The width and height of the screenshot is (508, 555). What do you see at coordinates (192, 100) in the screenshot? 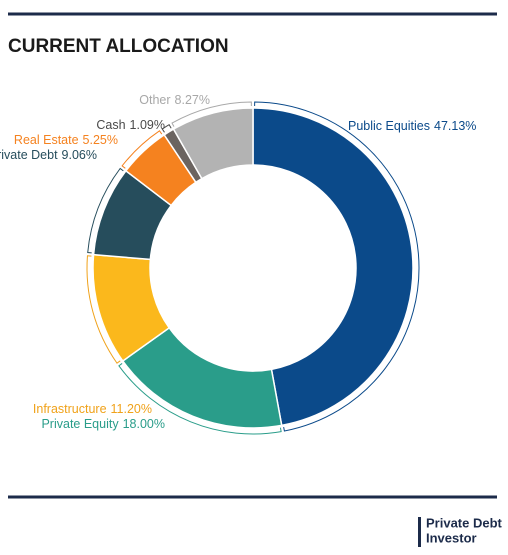
I see `value-label: 8.27%` at bounding box center [192, 100].